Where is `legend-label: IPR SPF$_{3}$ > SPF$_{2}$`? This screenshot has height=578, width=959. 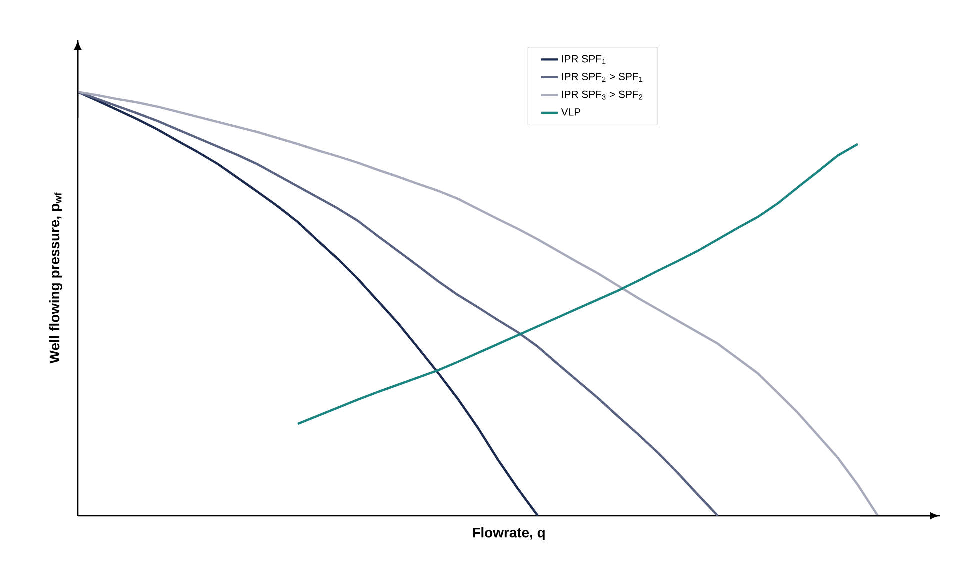 legend-label: IPR SPF$_{3}$ > SPF$_{2}$ is located at coordinates (602, 95).